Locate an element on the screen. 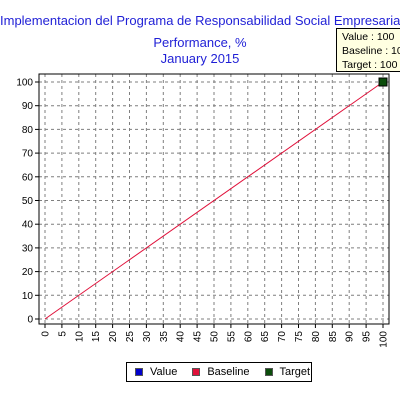 Image resolution: width=400 pixels, height=400 pixels. y-tick-label-100: 100 is located at coordinates (24, 83).